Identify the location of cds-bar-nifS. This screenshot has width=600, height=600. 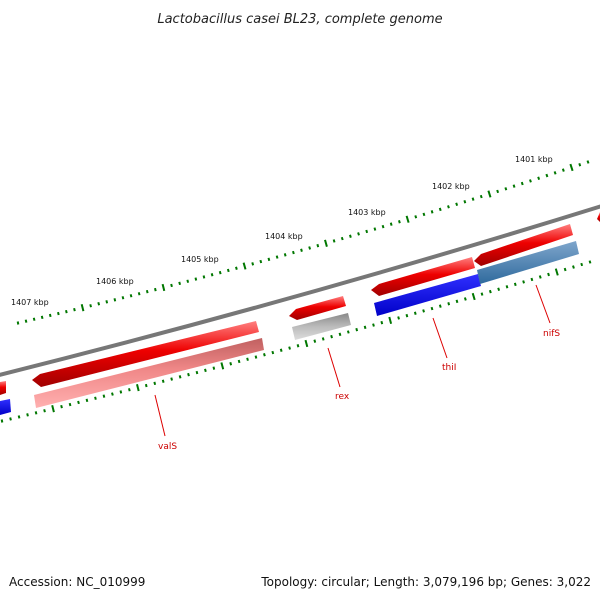
(528, 262).